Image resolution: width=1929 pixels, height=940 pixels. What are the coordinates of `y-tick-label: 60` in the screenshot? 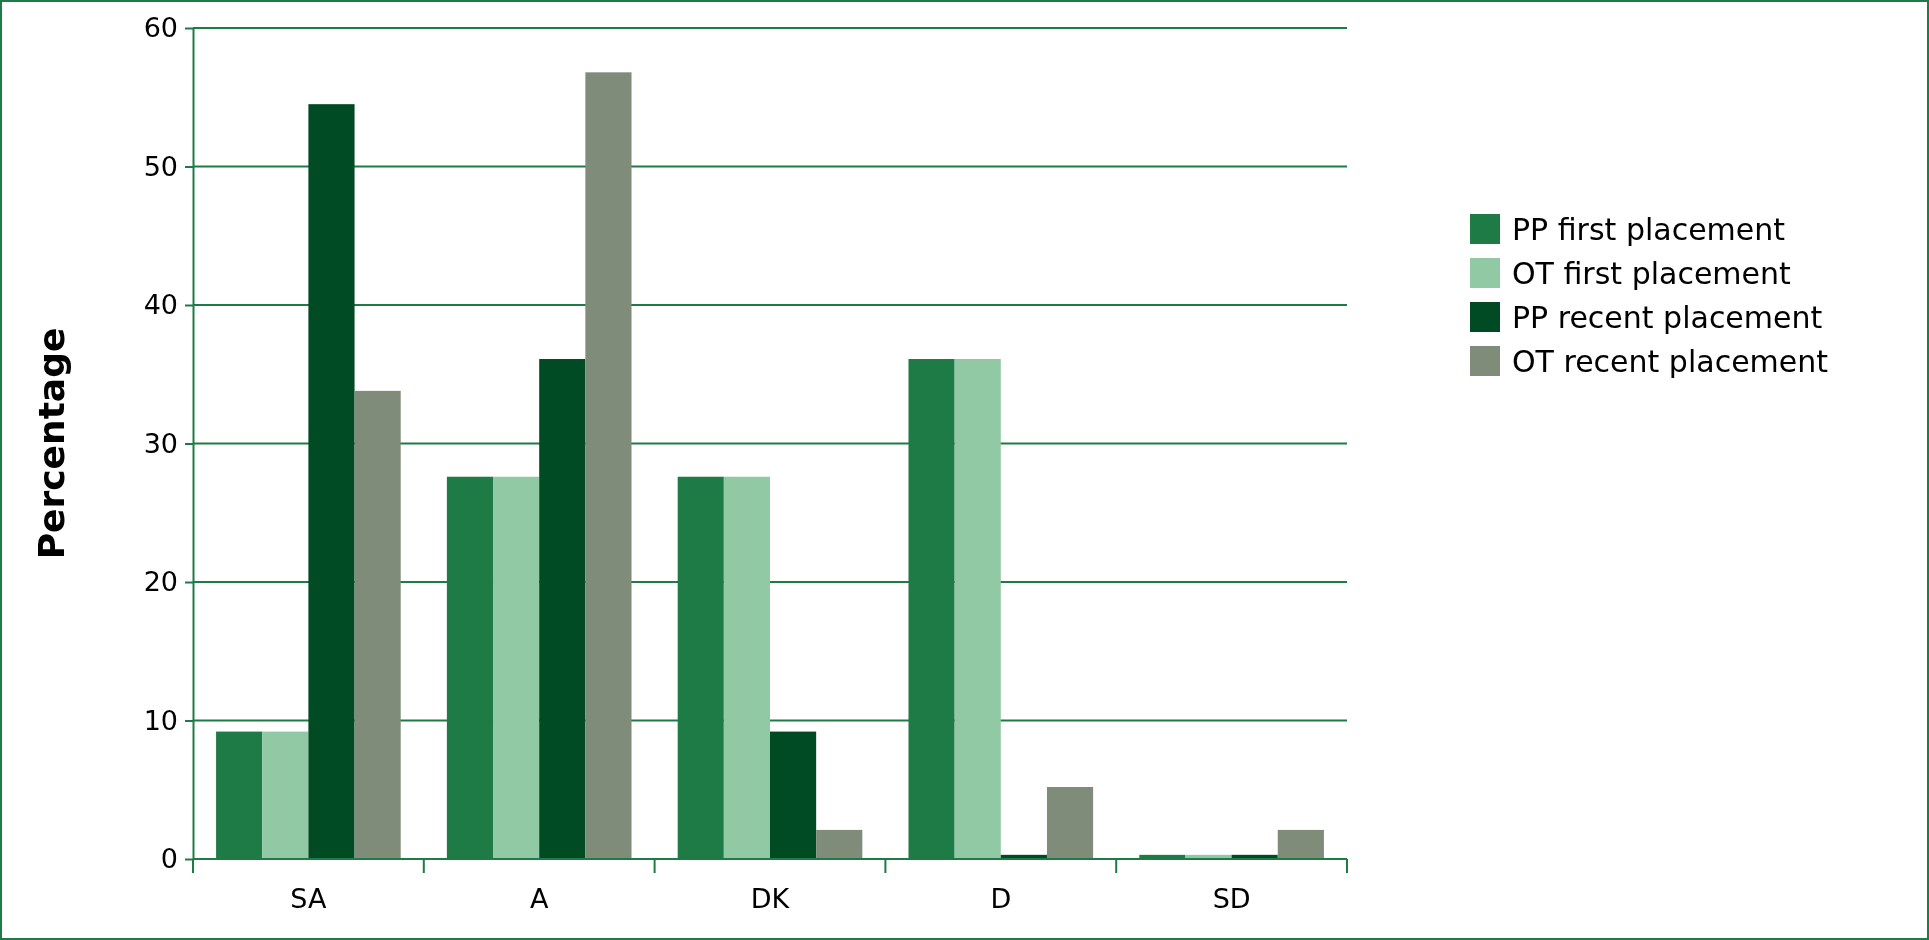 It's located at (160, 28).